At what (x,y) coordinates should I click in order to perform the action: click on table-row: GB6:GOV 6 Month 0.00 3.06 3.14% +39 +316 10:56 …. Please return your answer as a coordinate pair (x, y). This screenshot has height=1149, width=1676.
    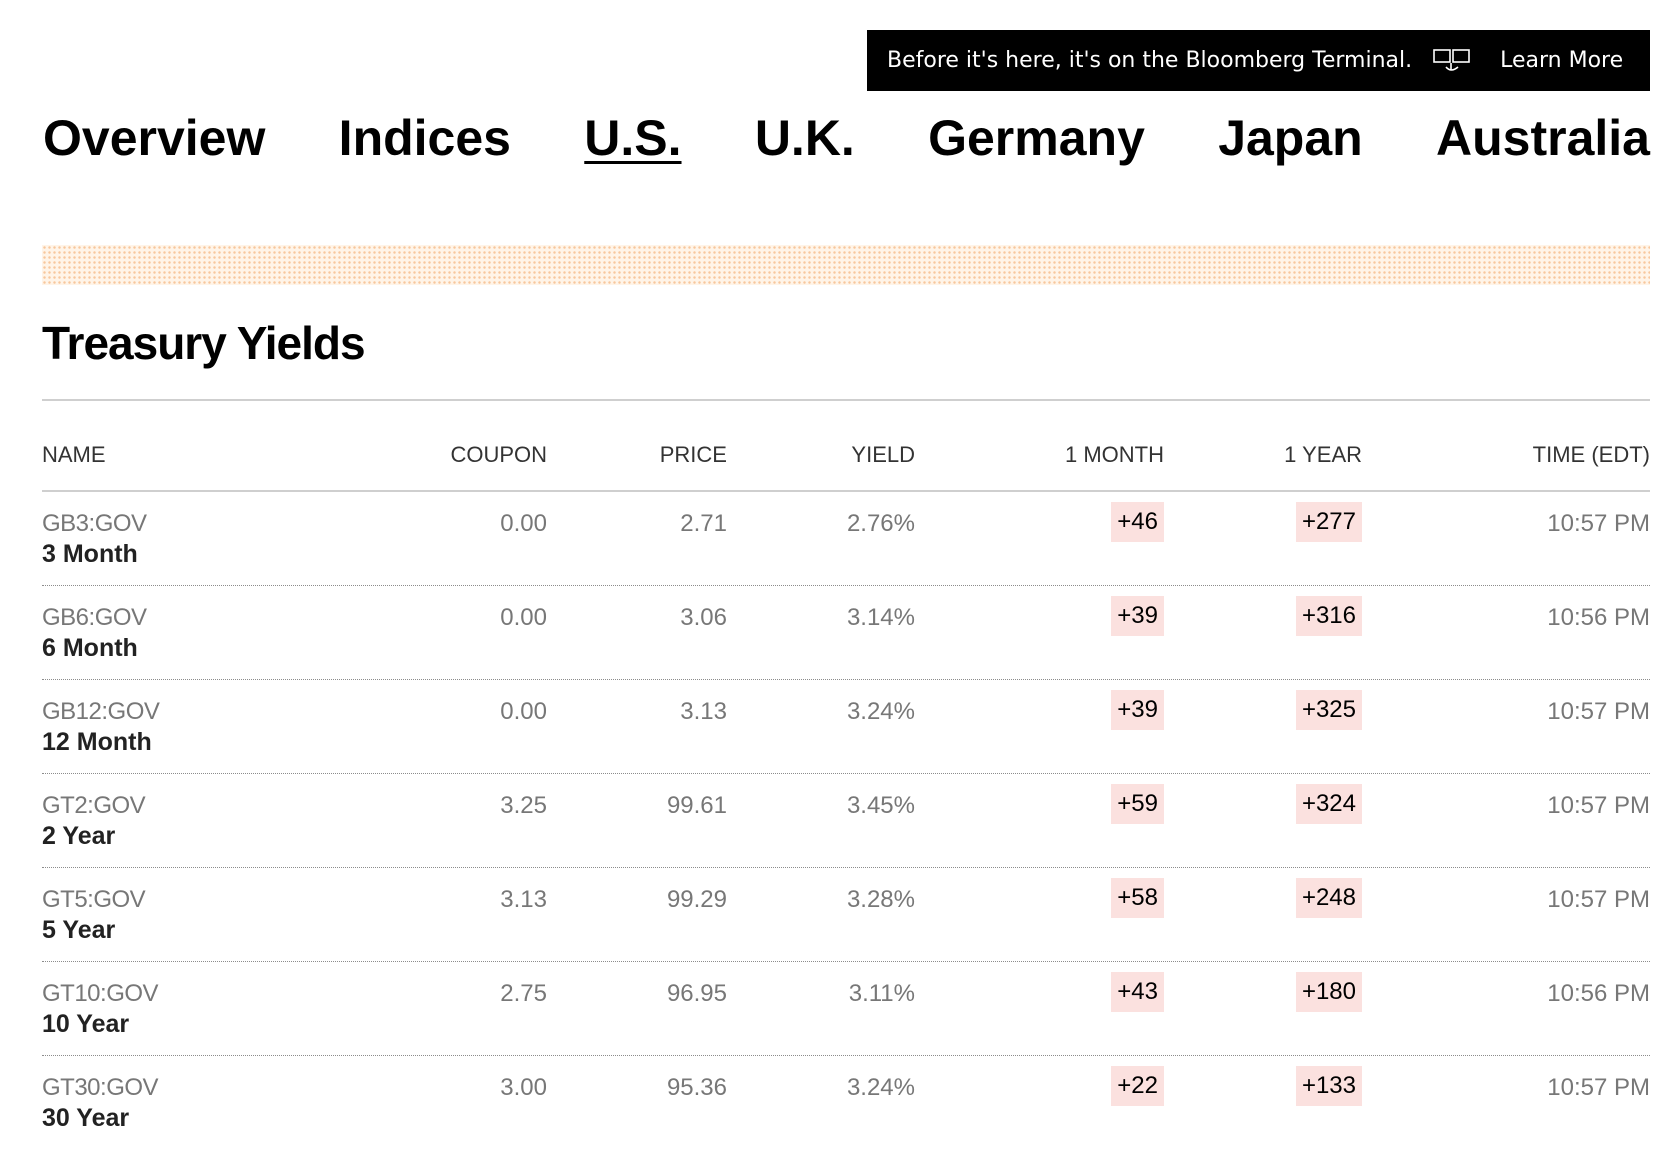
    Looking at the image, I should click on (846, 633).